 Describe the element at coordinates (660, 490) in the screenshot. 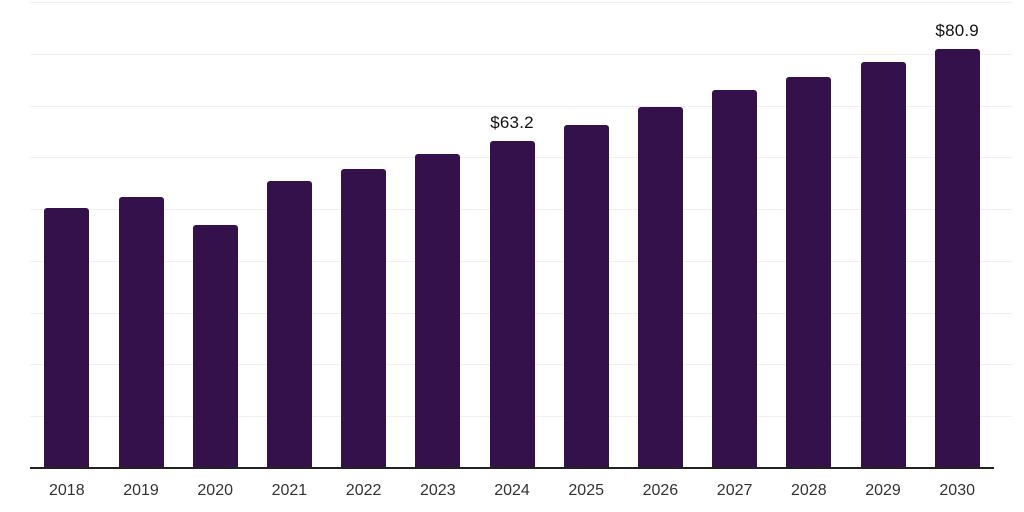

I see `x-tick-label-2026: 2026` at that location.